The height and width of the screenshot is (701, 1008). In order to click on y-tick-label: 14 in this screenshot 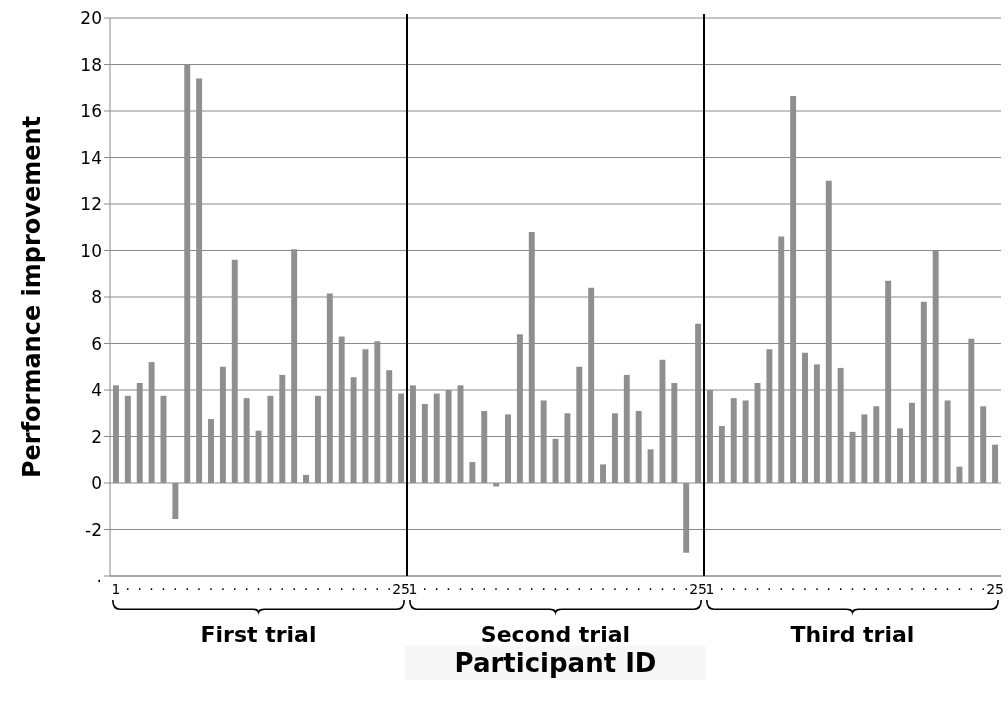, I will do `click(91, 157)`.